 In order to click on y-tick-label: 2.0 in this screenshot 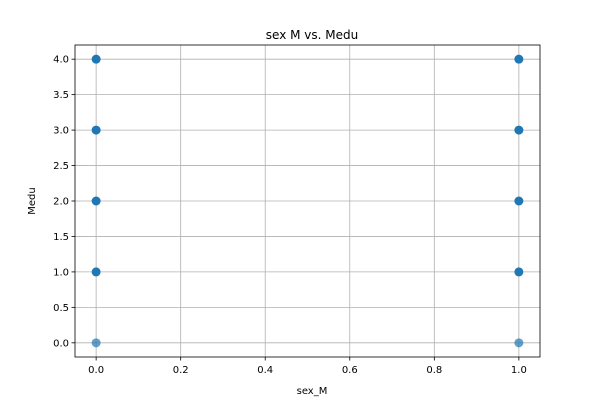, I will do `click(61, 202)`.